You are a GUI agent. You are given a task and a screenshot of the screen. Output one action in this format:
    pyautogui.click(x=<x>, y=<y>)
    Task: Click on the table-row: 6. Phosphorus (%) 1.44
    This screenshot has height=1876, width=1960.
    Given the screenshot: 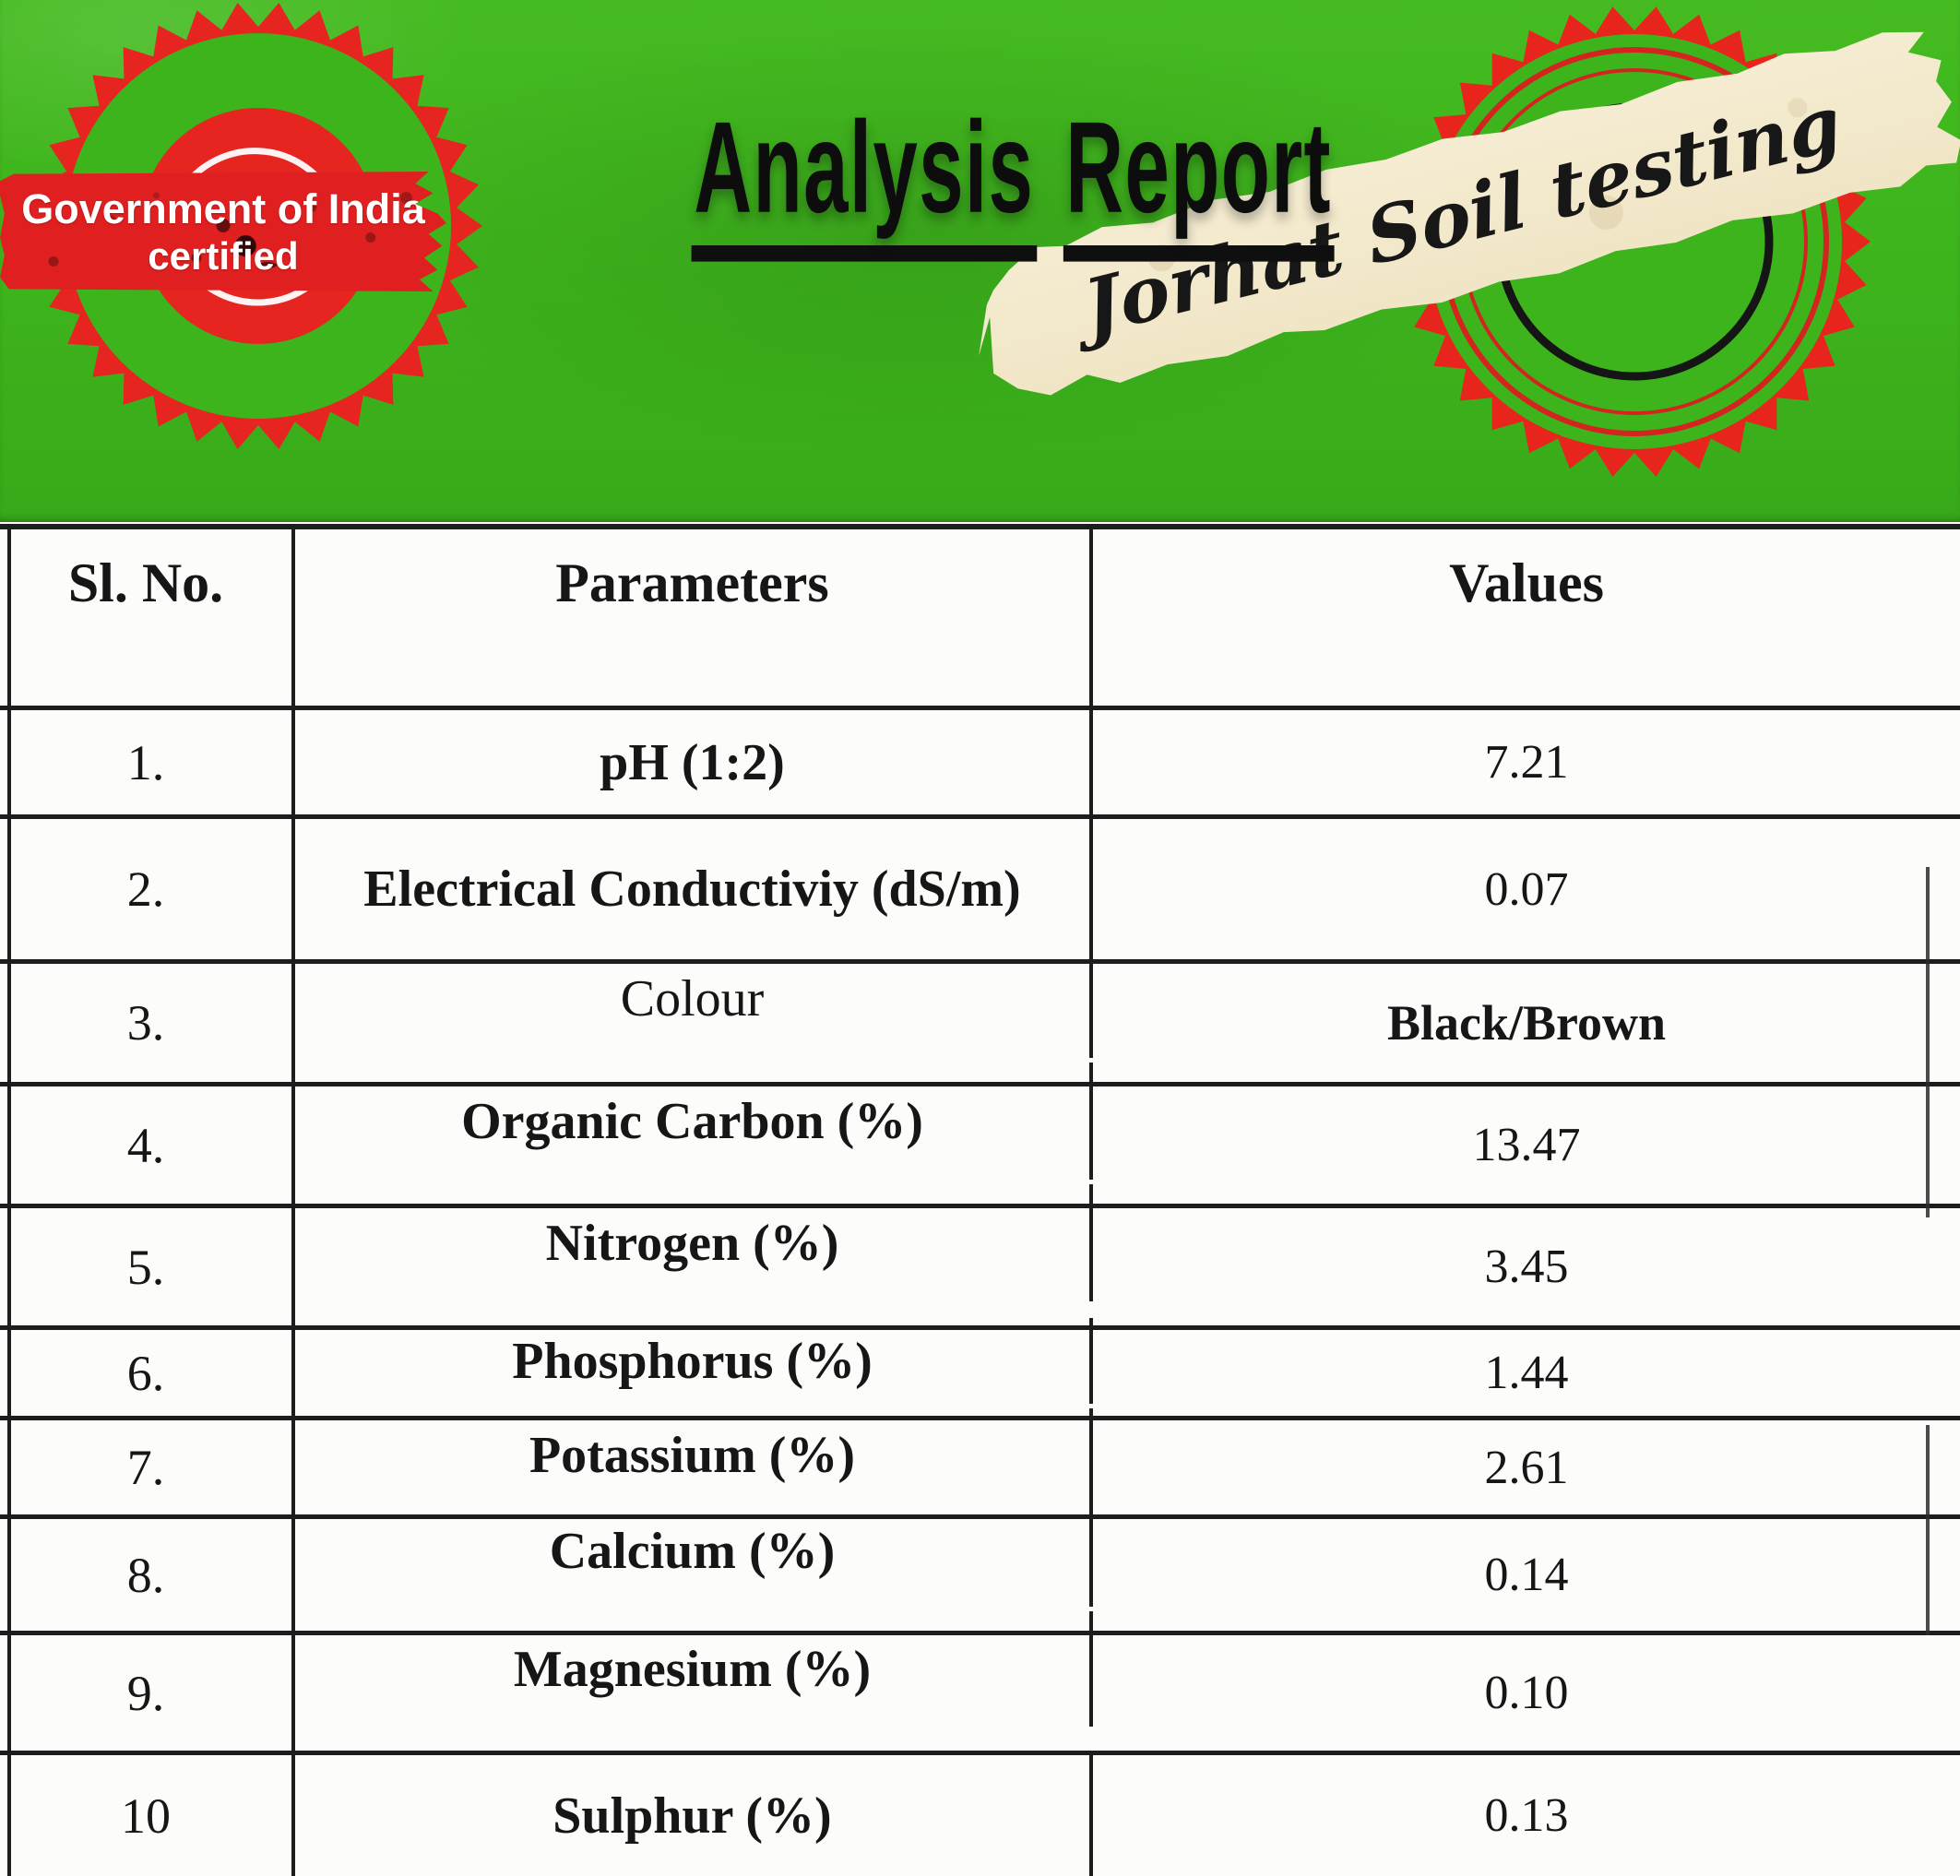 What is the action you would take?
    pyautogui.click(x=980, y=1369)
    